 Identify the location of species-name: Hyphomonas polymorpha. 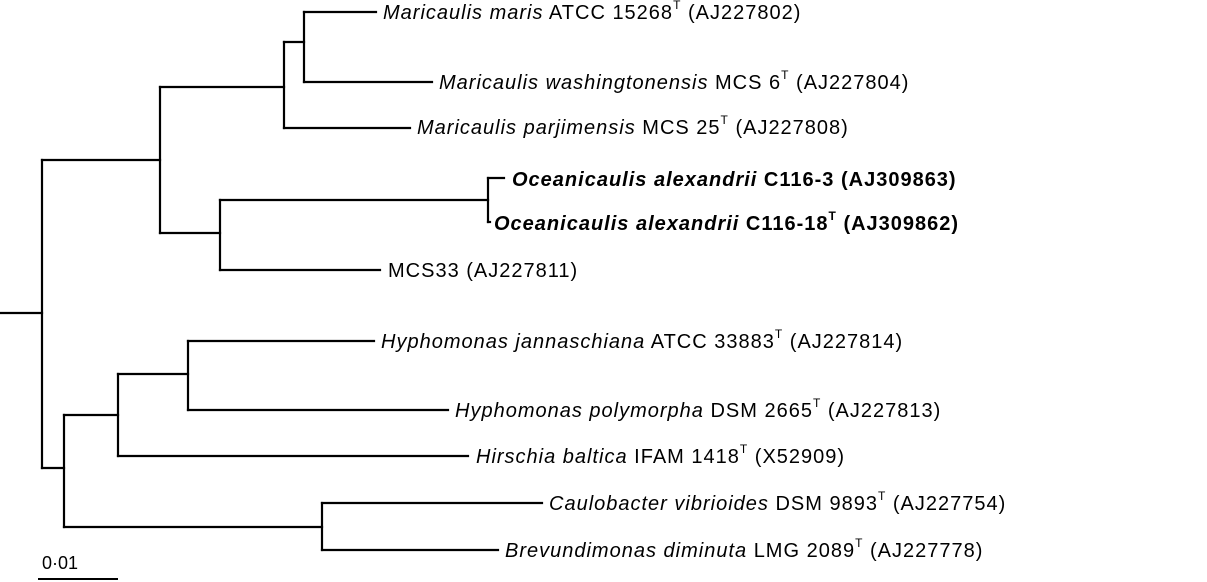
(579, 411).